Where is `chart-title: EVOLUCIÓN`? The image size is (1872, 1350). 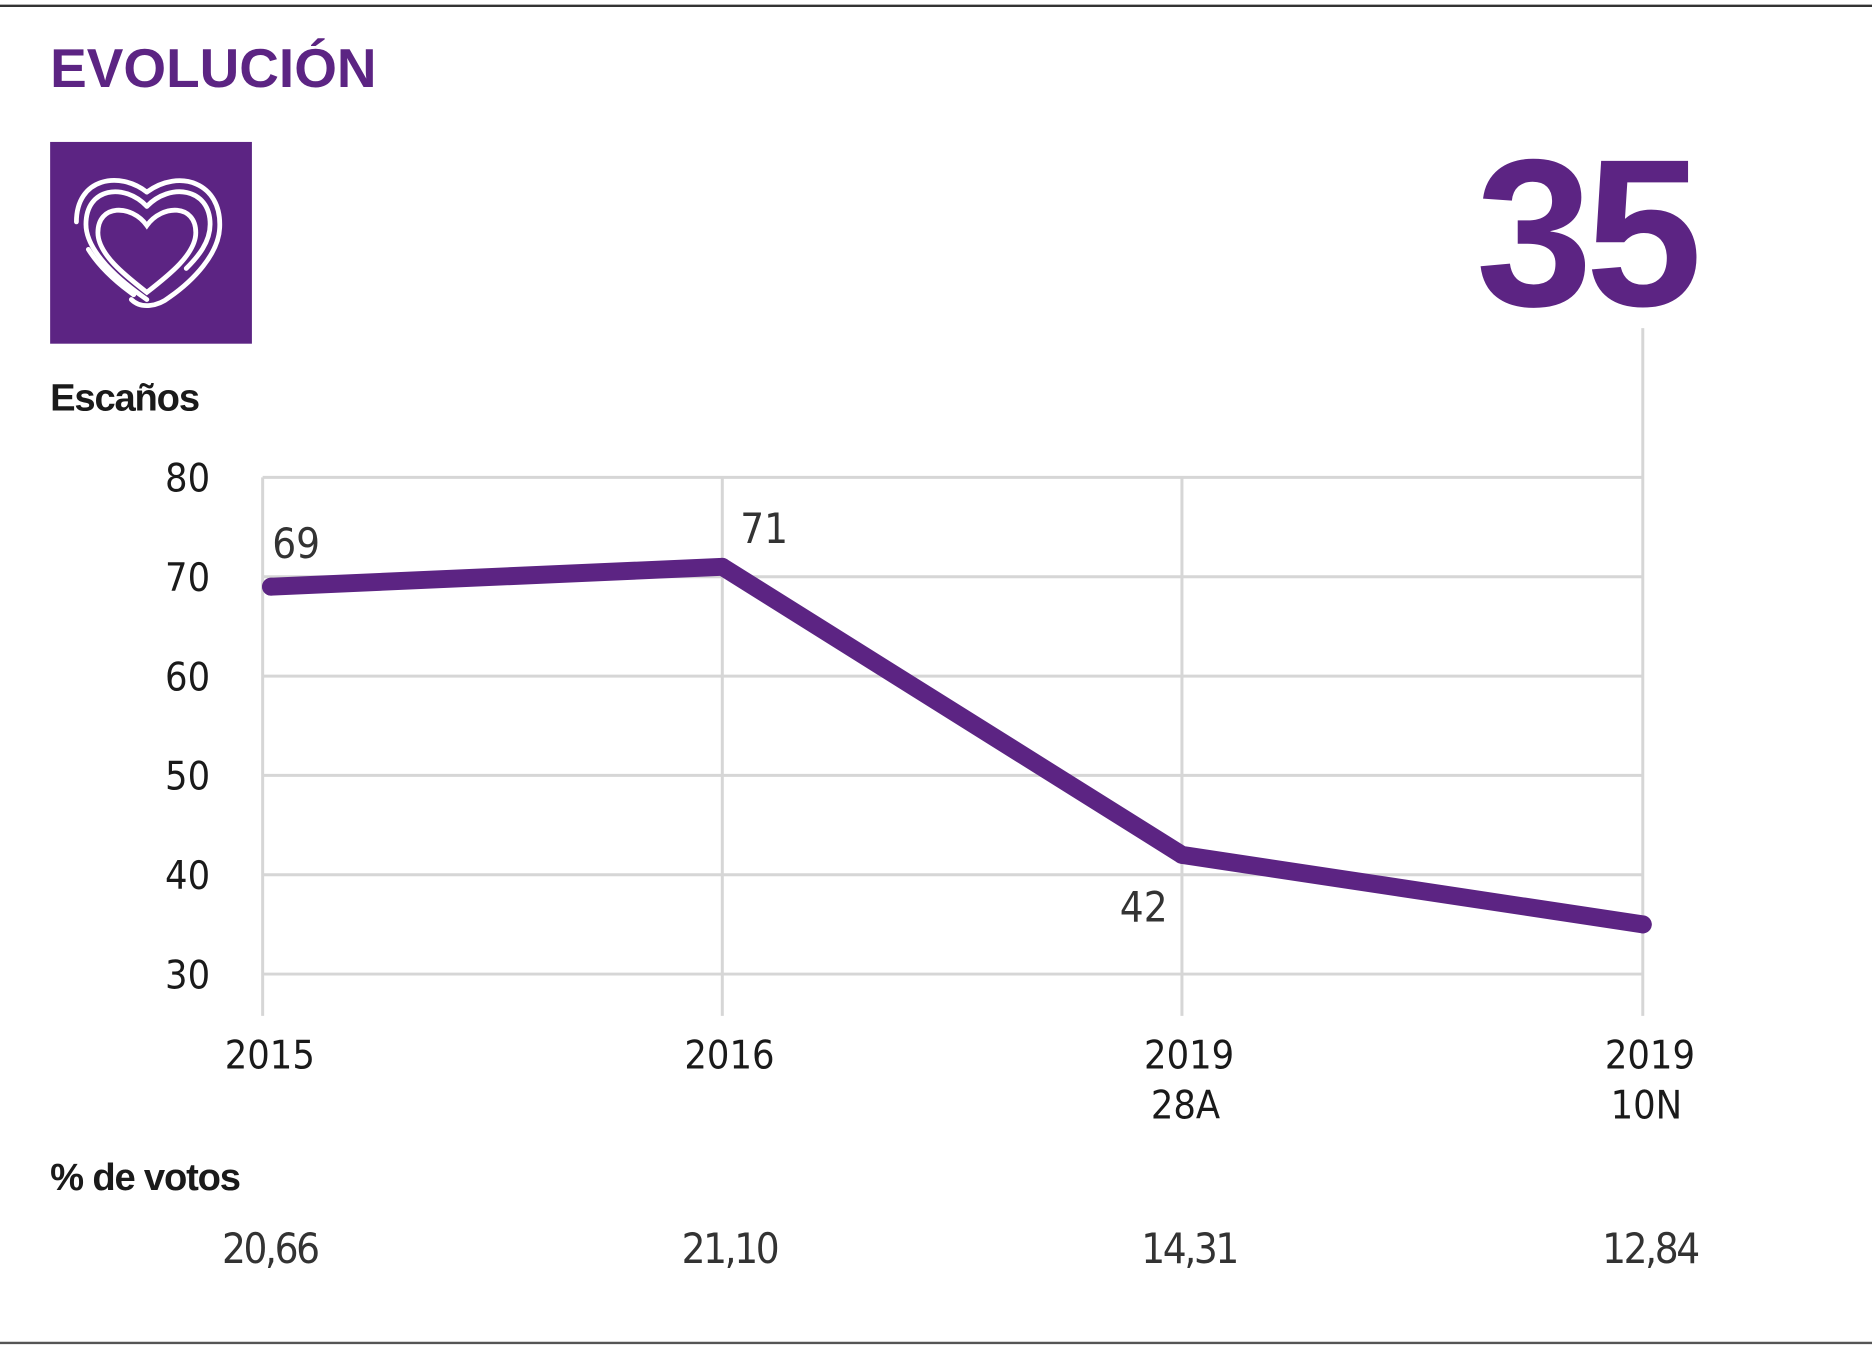 chart-title: EVOLUCIÓN is located at coordinates (213, 68).